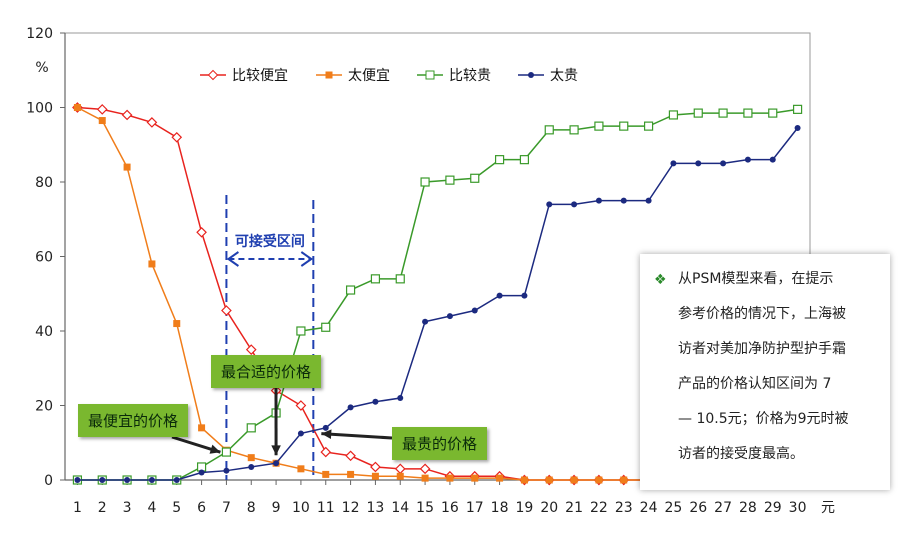 The width and height of the screenshot is (900, 539). I want to click on x-tick-label: 23, so click(624, 508).